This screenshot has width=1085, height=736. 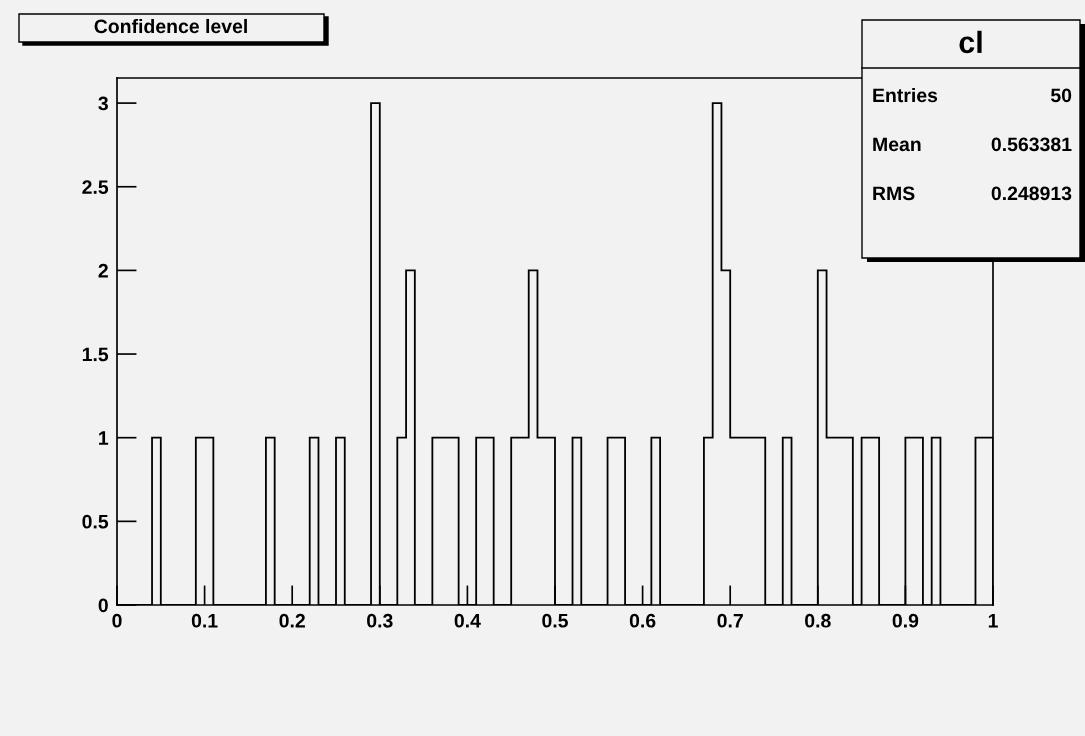 I want to click on annotation: Mean, so click(x=897, y=144).